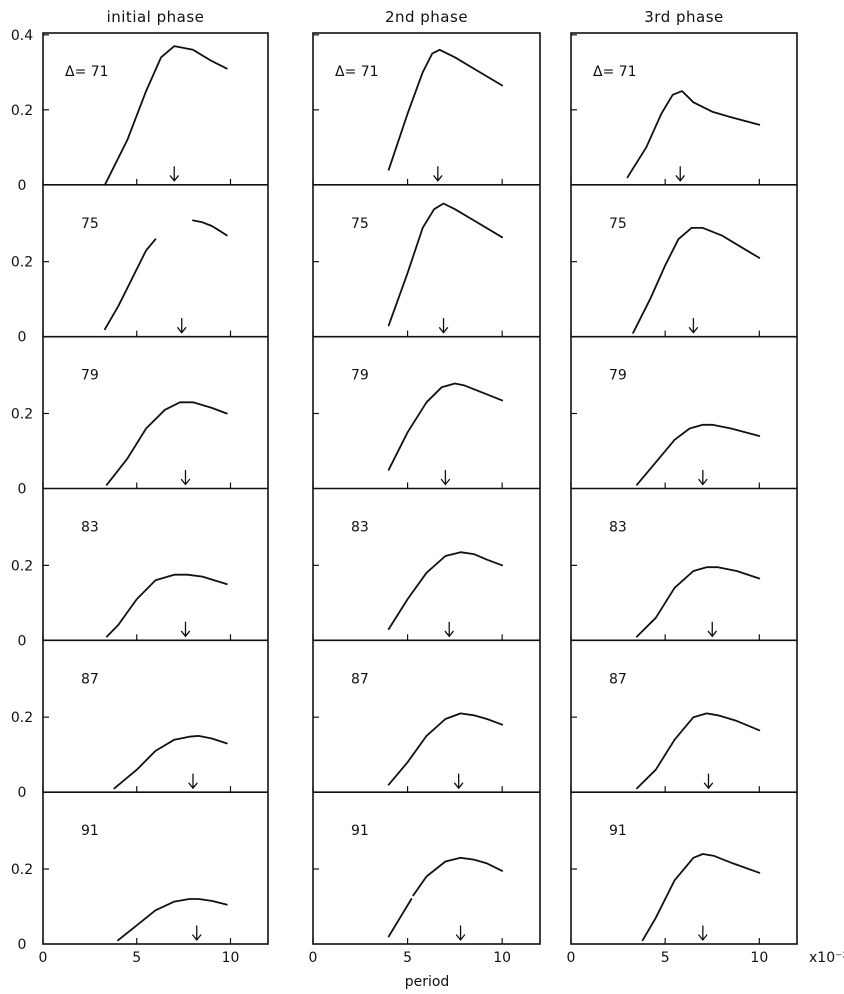 This screenshot has height=994, width=844. What do you see at coordinates (156, 17) in the screenshot?
I see `column-title: initial phase` at bounding box center [156, 17].